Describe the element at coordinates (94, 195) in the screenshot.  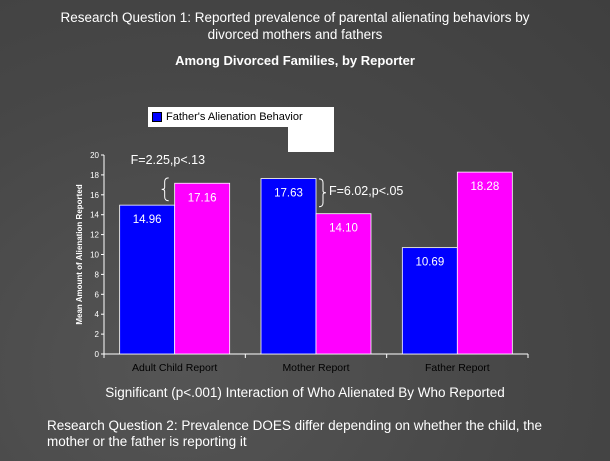
I see `y-tick-label: 16` at that location.